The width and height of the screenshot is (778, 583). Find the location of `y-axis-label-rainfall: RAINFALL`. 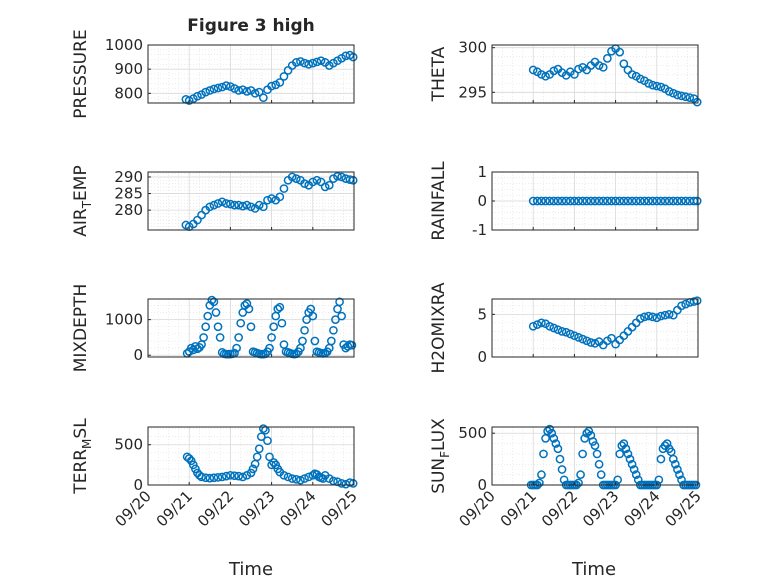

y-axis-label-rainfall: RAINFALL is located at coordinates (439, 201).